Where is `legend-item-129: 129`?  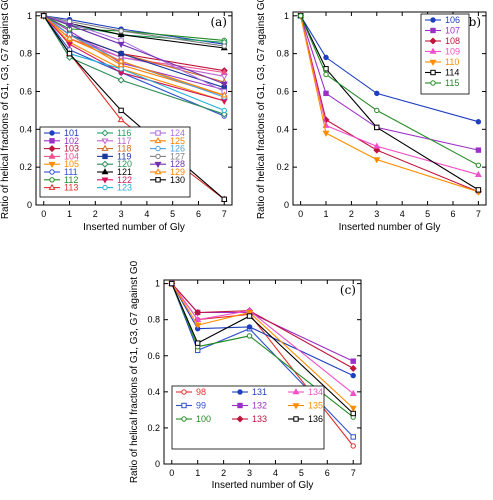 legend-item-129: 129 is located at coordinates (167, 172).